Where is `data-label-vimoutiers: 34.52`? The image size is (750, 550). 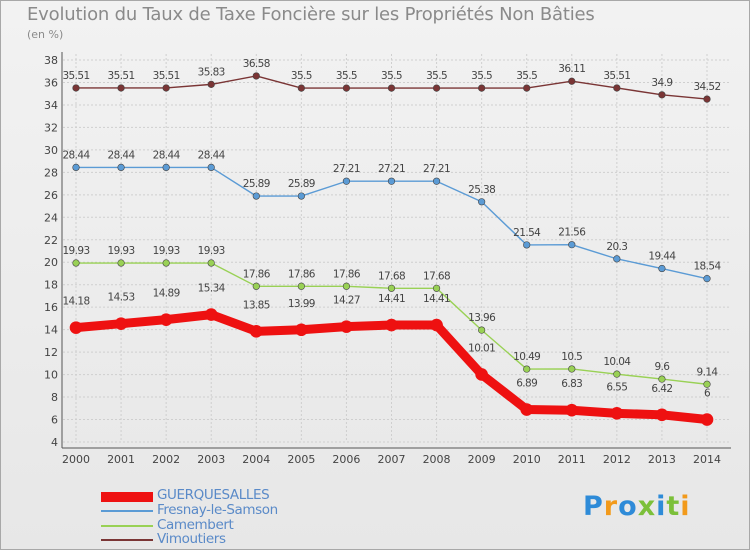
data-label-vimoutiers: 34.52 is located at coordinates (706, 87).